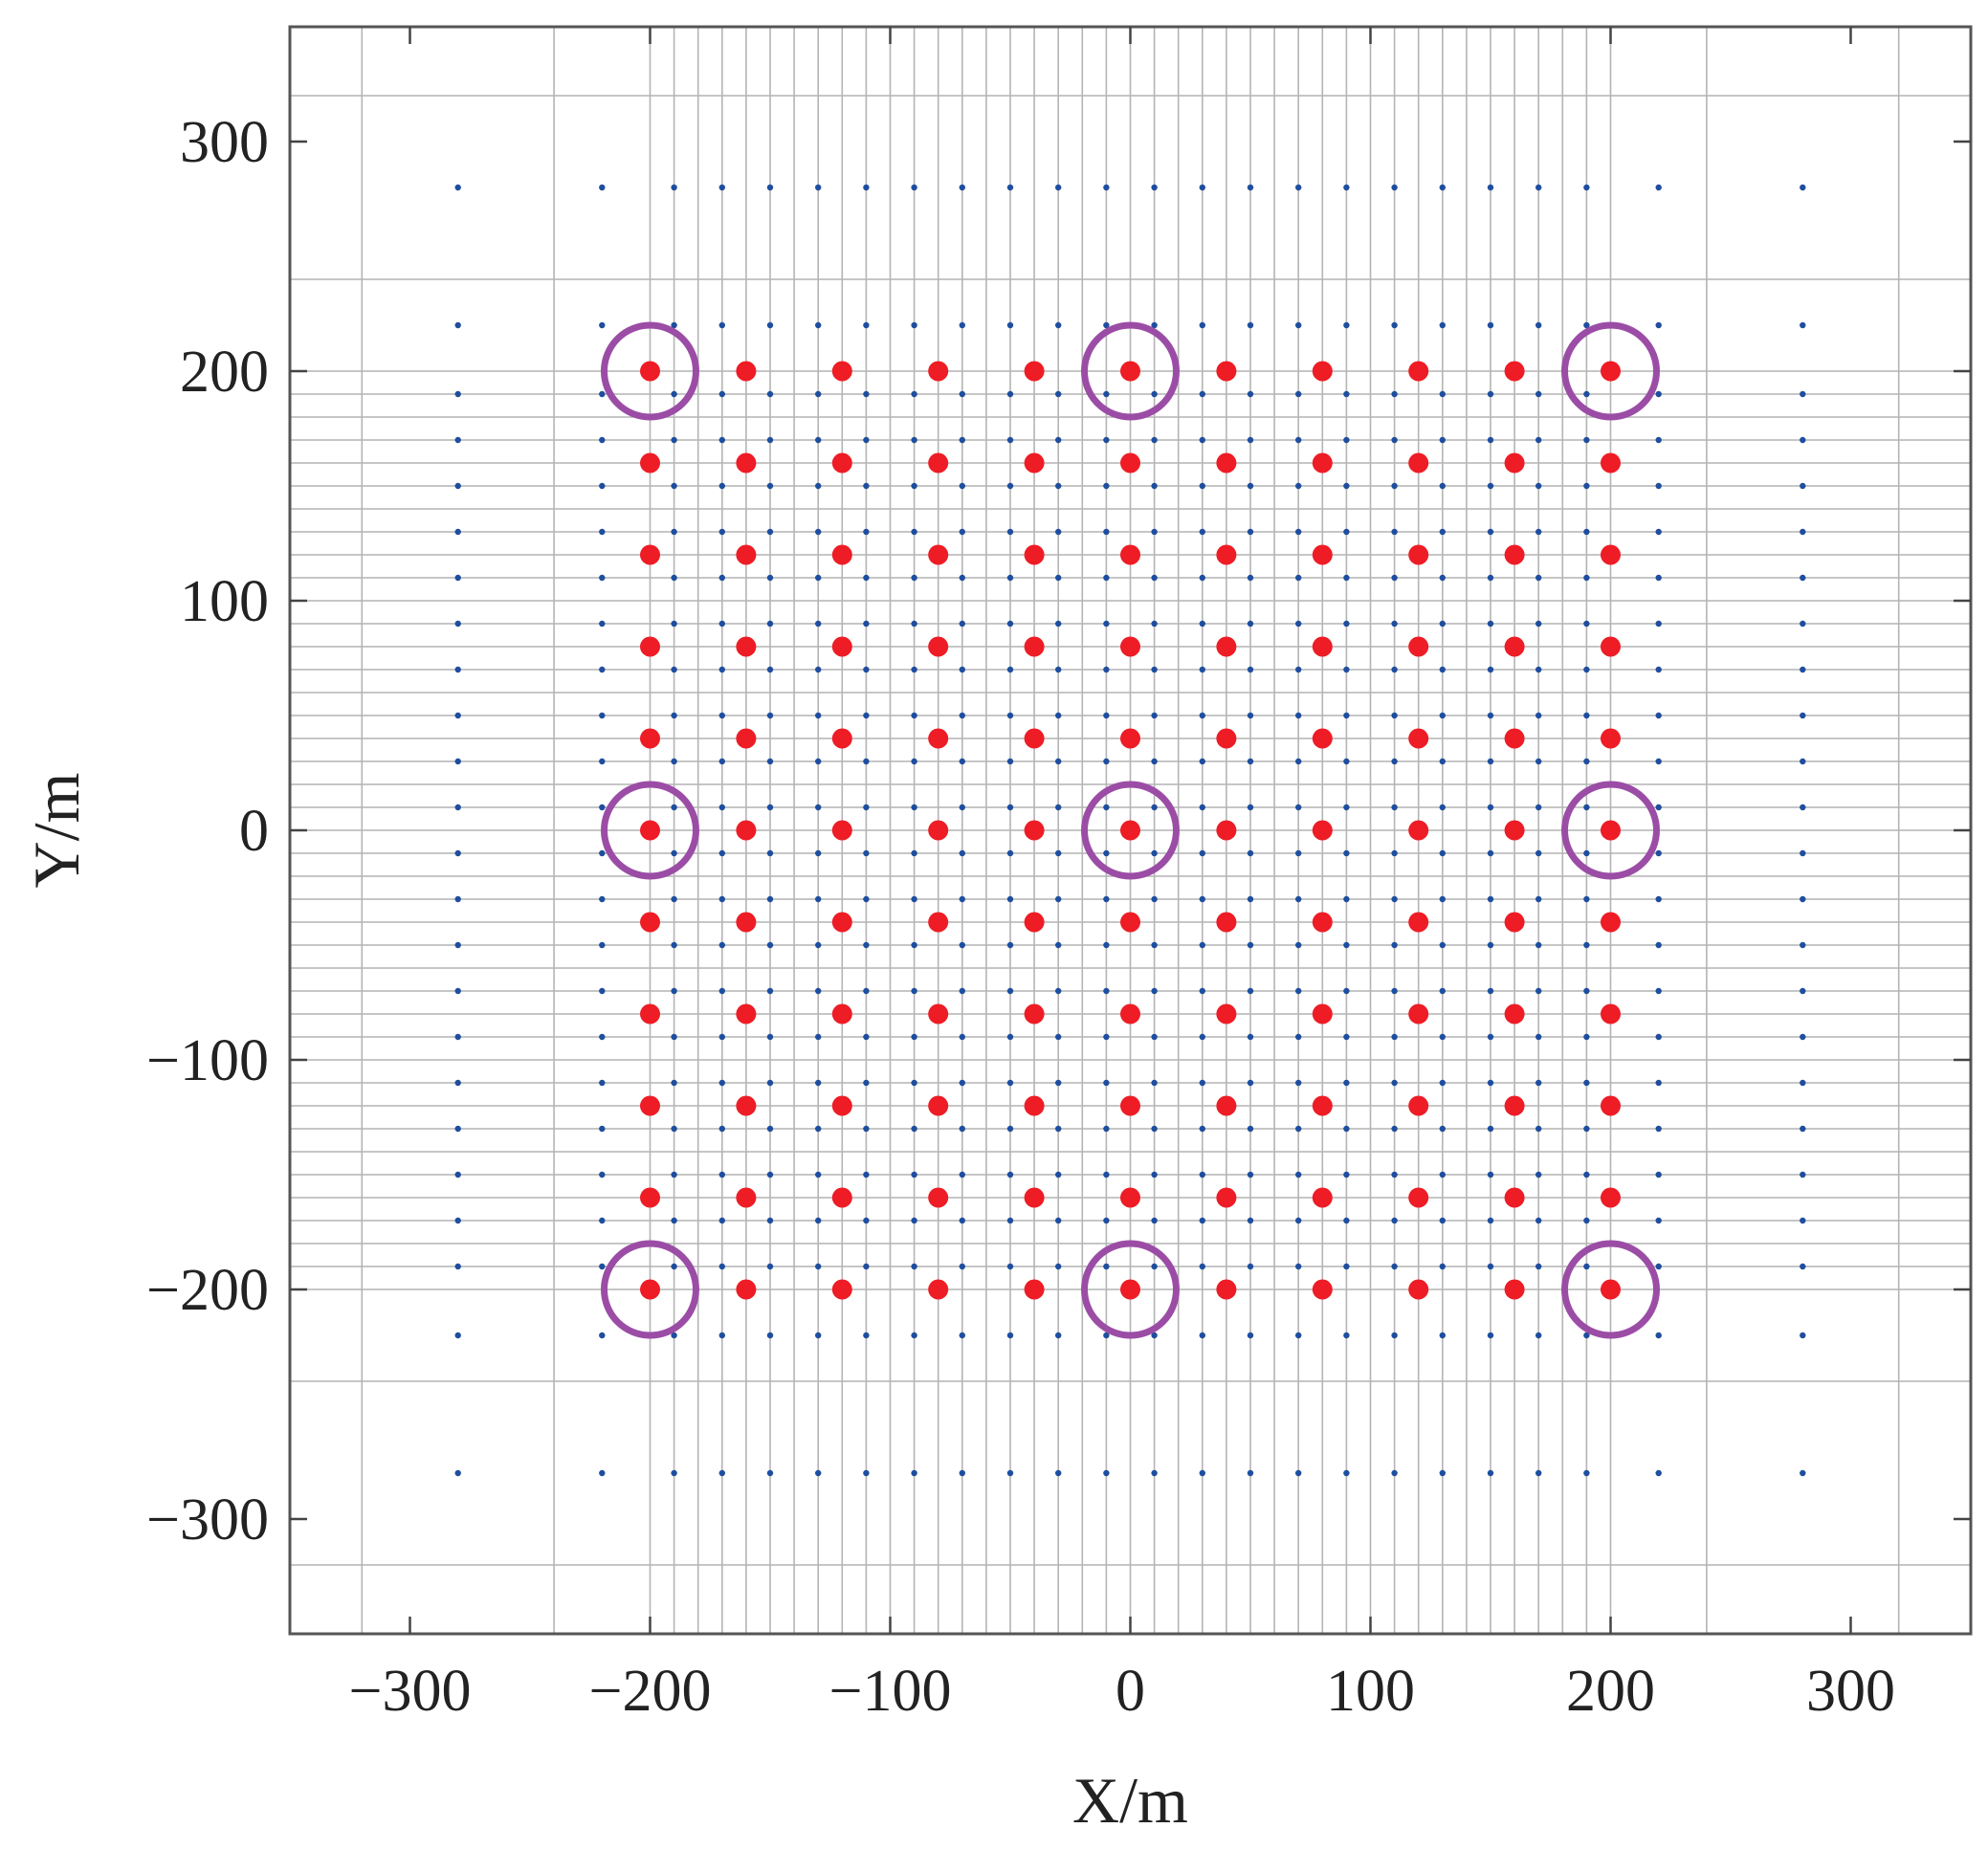  I want to click on x-tick-label: 200, so click(1610, 1692).